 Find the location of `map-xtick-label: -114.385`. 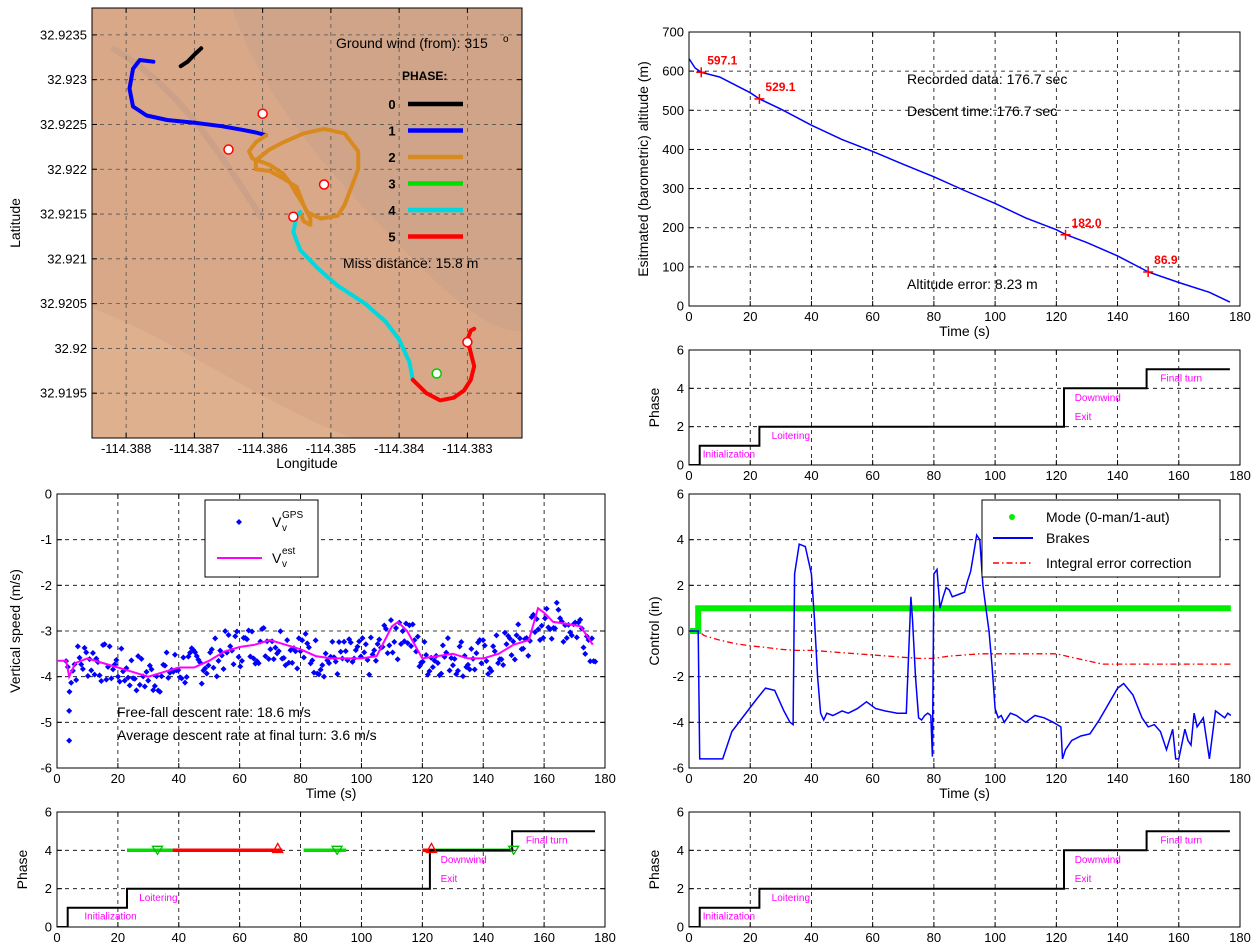

map-xtick-label: -114.385 is located at coordinates (331, 448).